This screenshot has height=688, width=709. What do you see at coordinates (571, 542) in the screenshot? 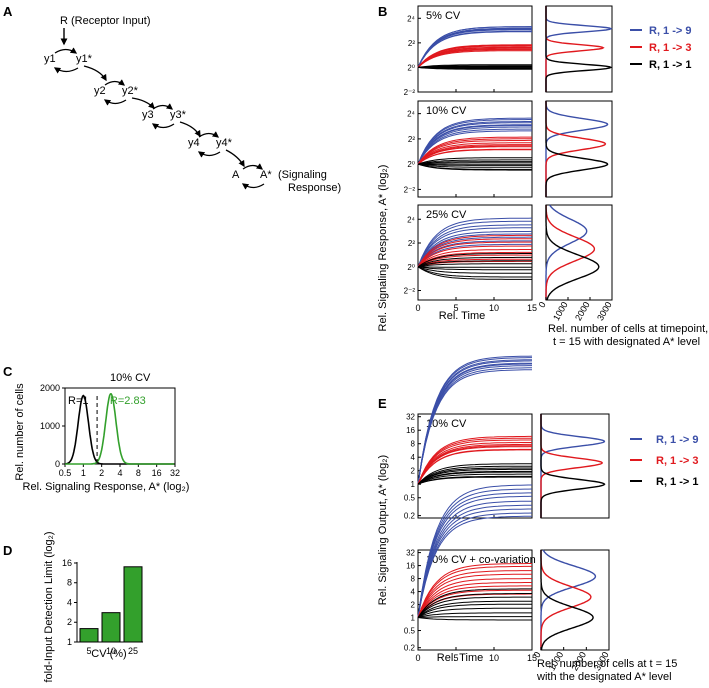
I see `chart-e-histograms: 0 1000 2000 3000` at bounding box center [571, 542].